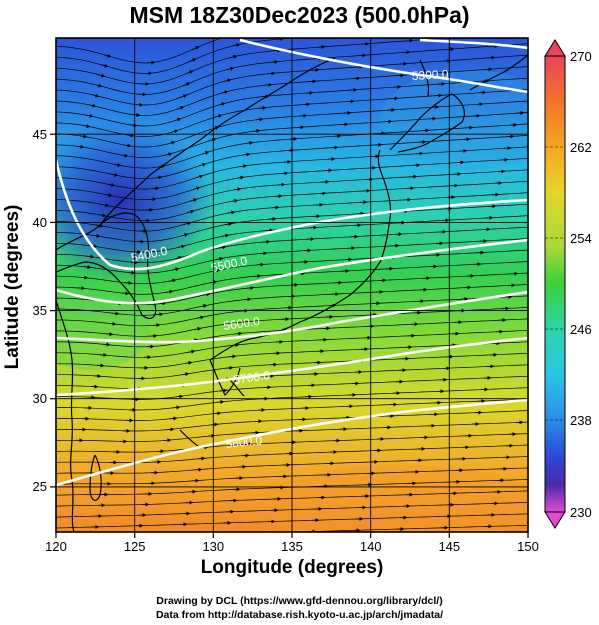 The height and width of the screenshot is (625, 599). Describe the element at coordinates (40, 134) in the screenshot. I see `y-tick-45: 45` at that location.